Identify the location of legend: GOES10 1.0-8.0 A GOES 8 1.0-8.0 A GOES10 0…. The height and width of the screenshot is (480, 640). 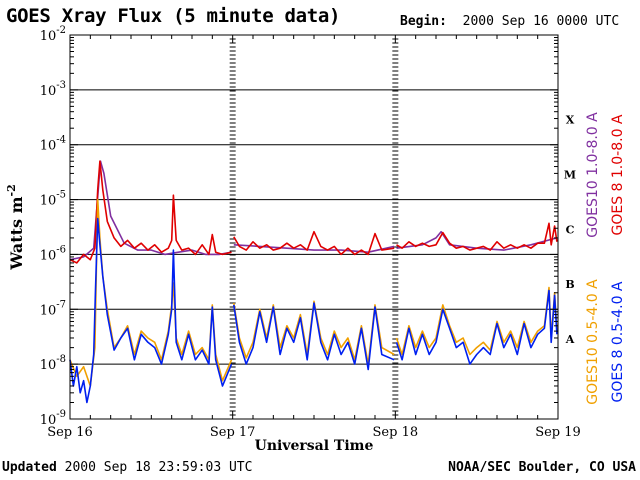
(605, 258).